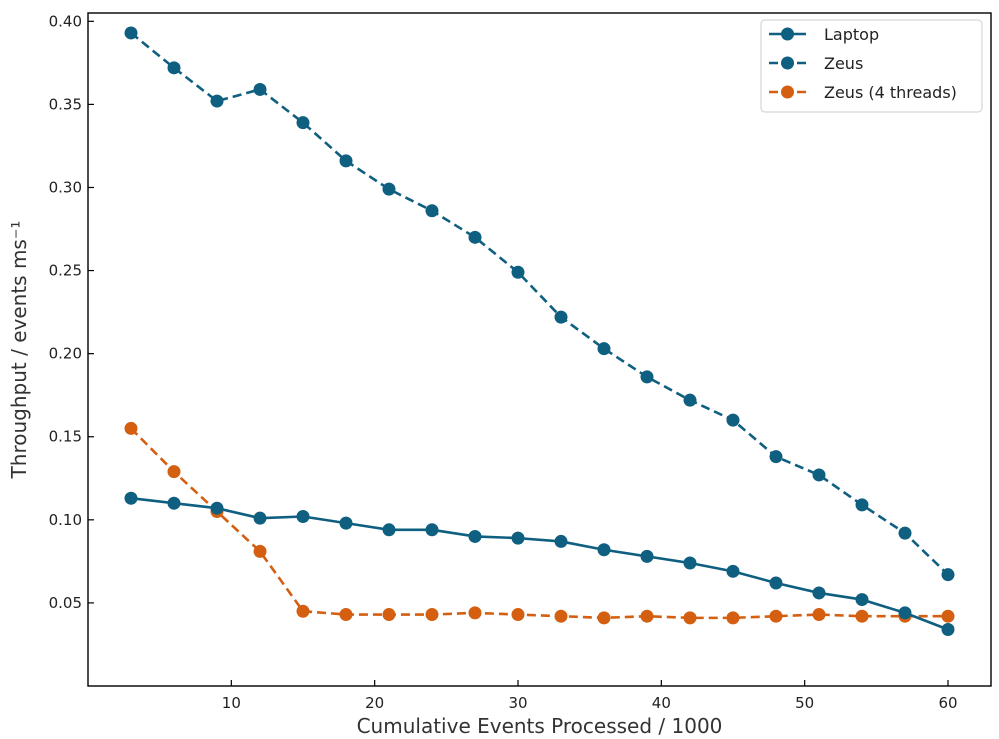  What do you see at coordinates (65, 437) in the screenshot?
I see `y-tick-label: 0.15` at bounding box center [65, 437].